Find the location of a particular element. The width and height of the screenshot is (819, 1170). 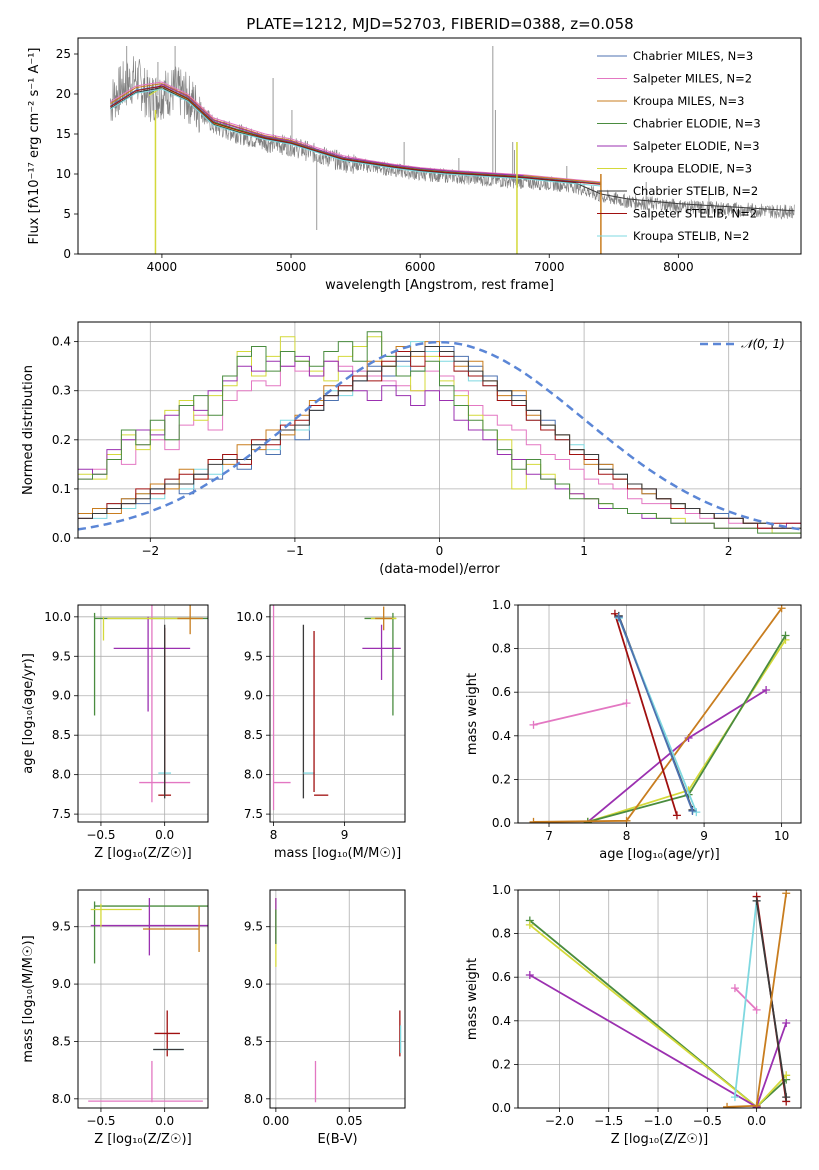

weight-vs-Z-xtick-label: −1.5 is located at coordinates (608, 1121).